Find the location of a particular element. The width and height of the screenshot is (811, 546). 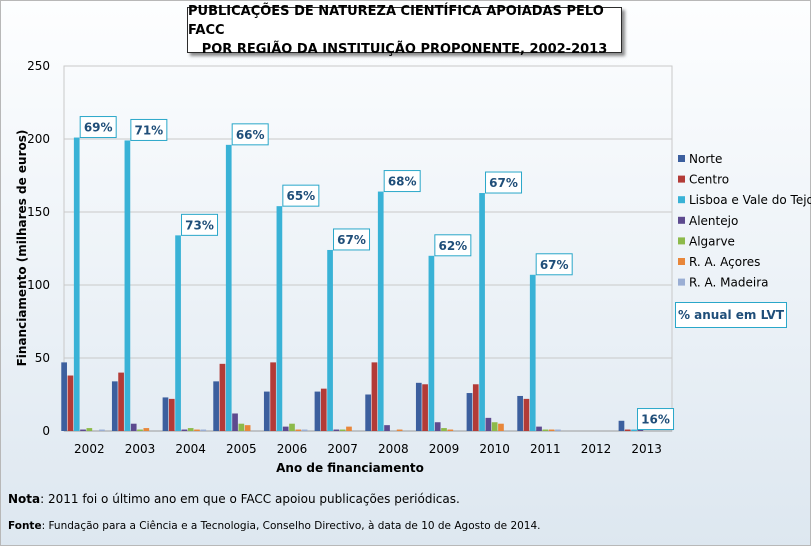

pct-label: 16% is located at coordinates (655, 420).